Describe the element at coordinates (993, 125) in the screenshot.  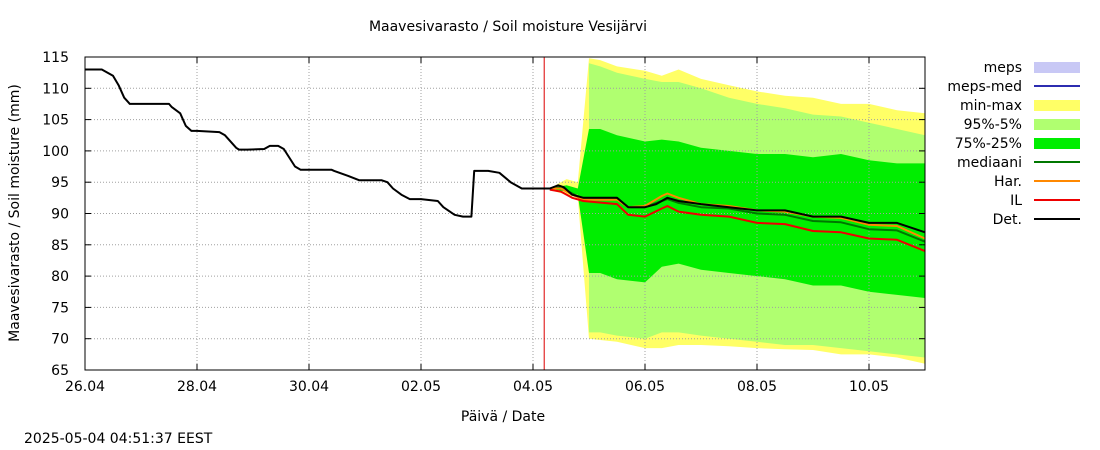
I see `legend-label: 95%-5%` at that location.